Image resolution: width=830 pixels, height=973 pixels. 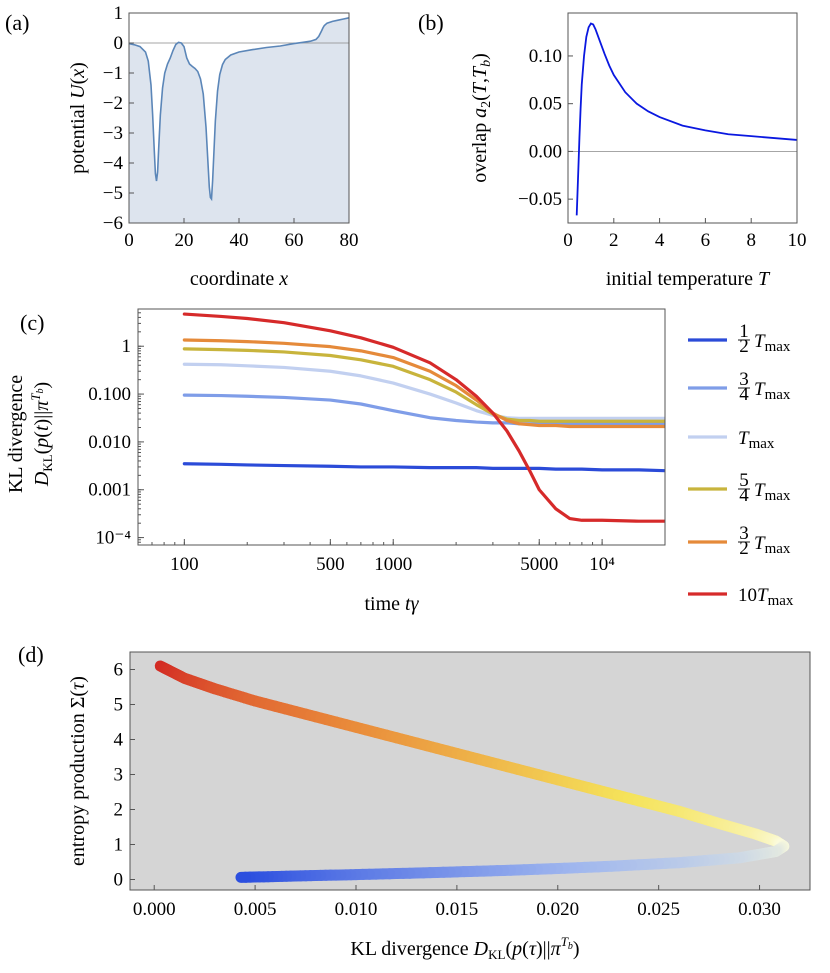 What do you see at coordinates (431, 22) in the screenshot?
I see `panel-b-label: (b)` at bounding box center [431, 22].